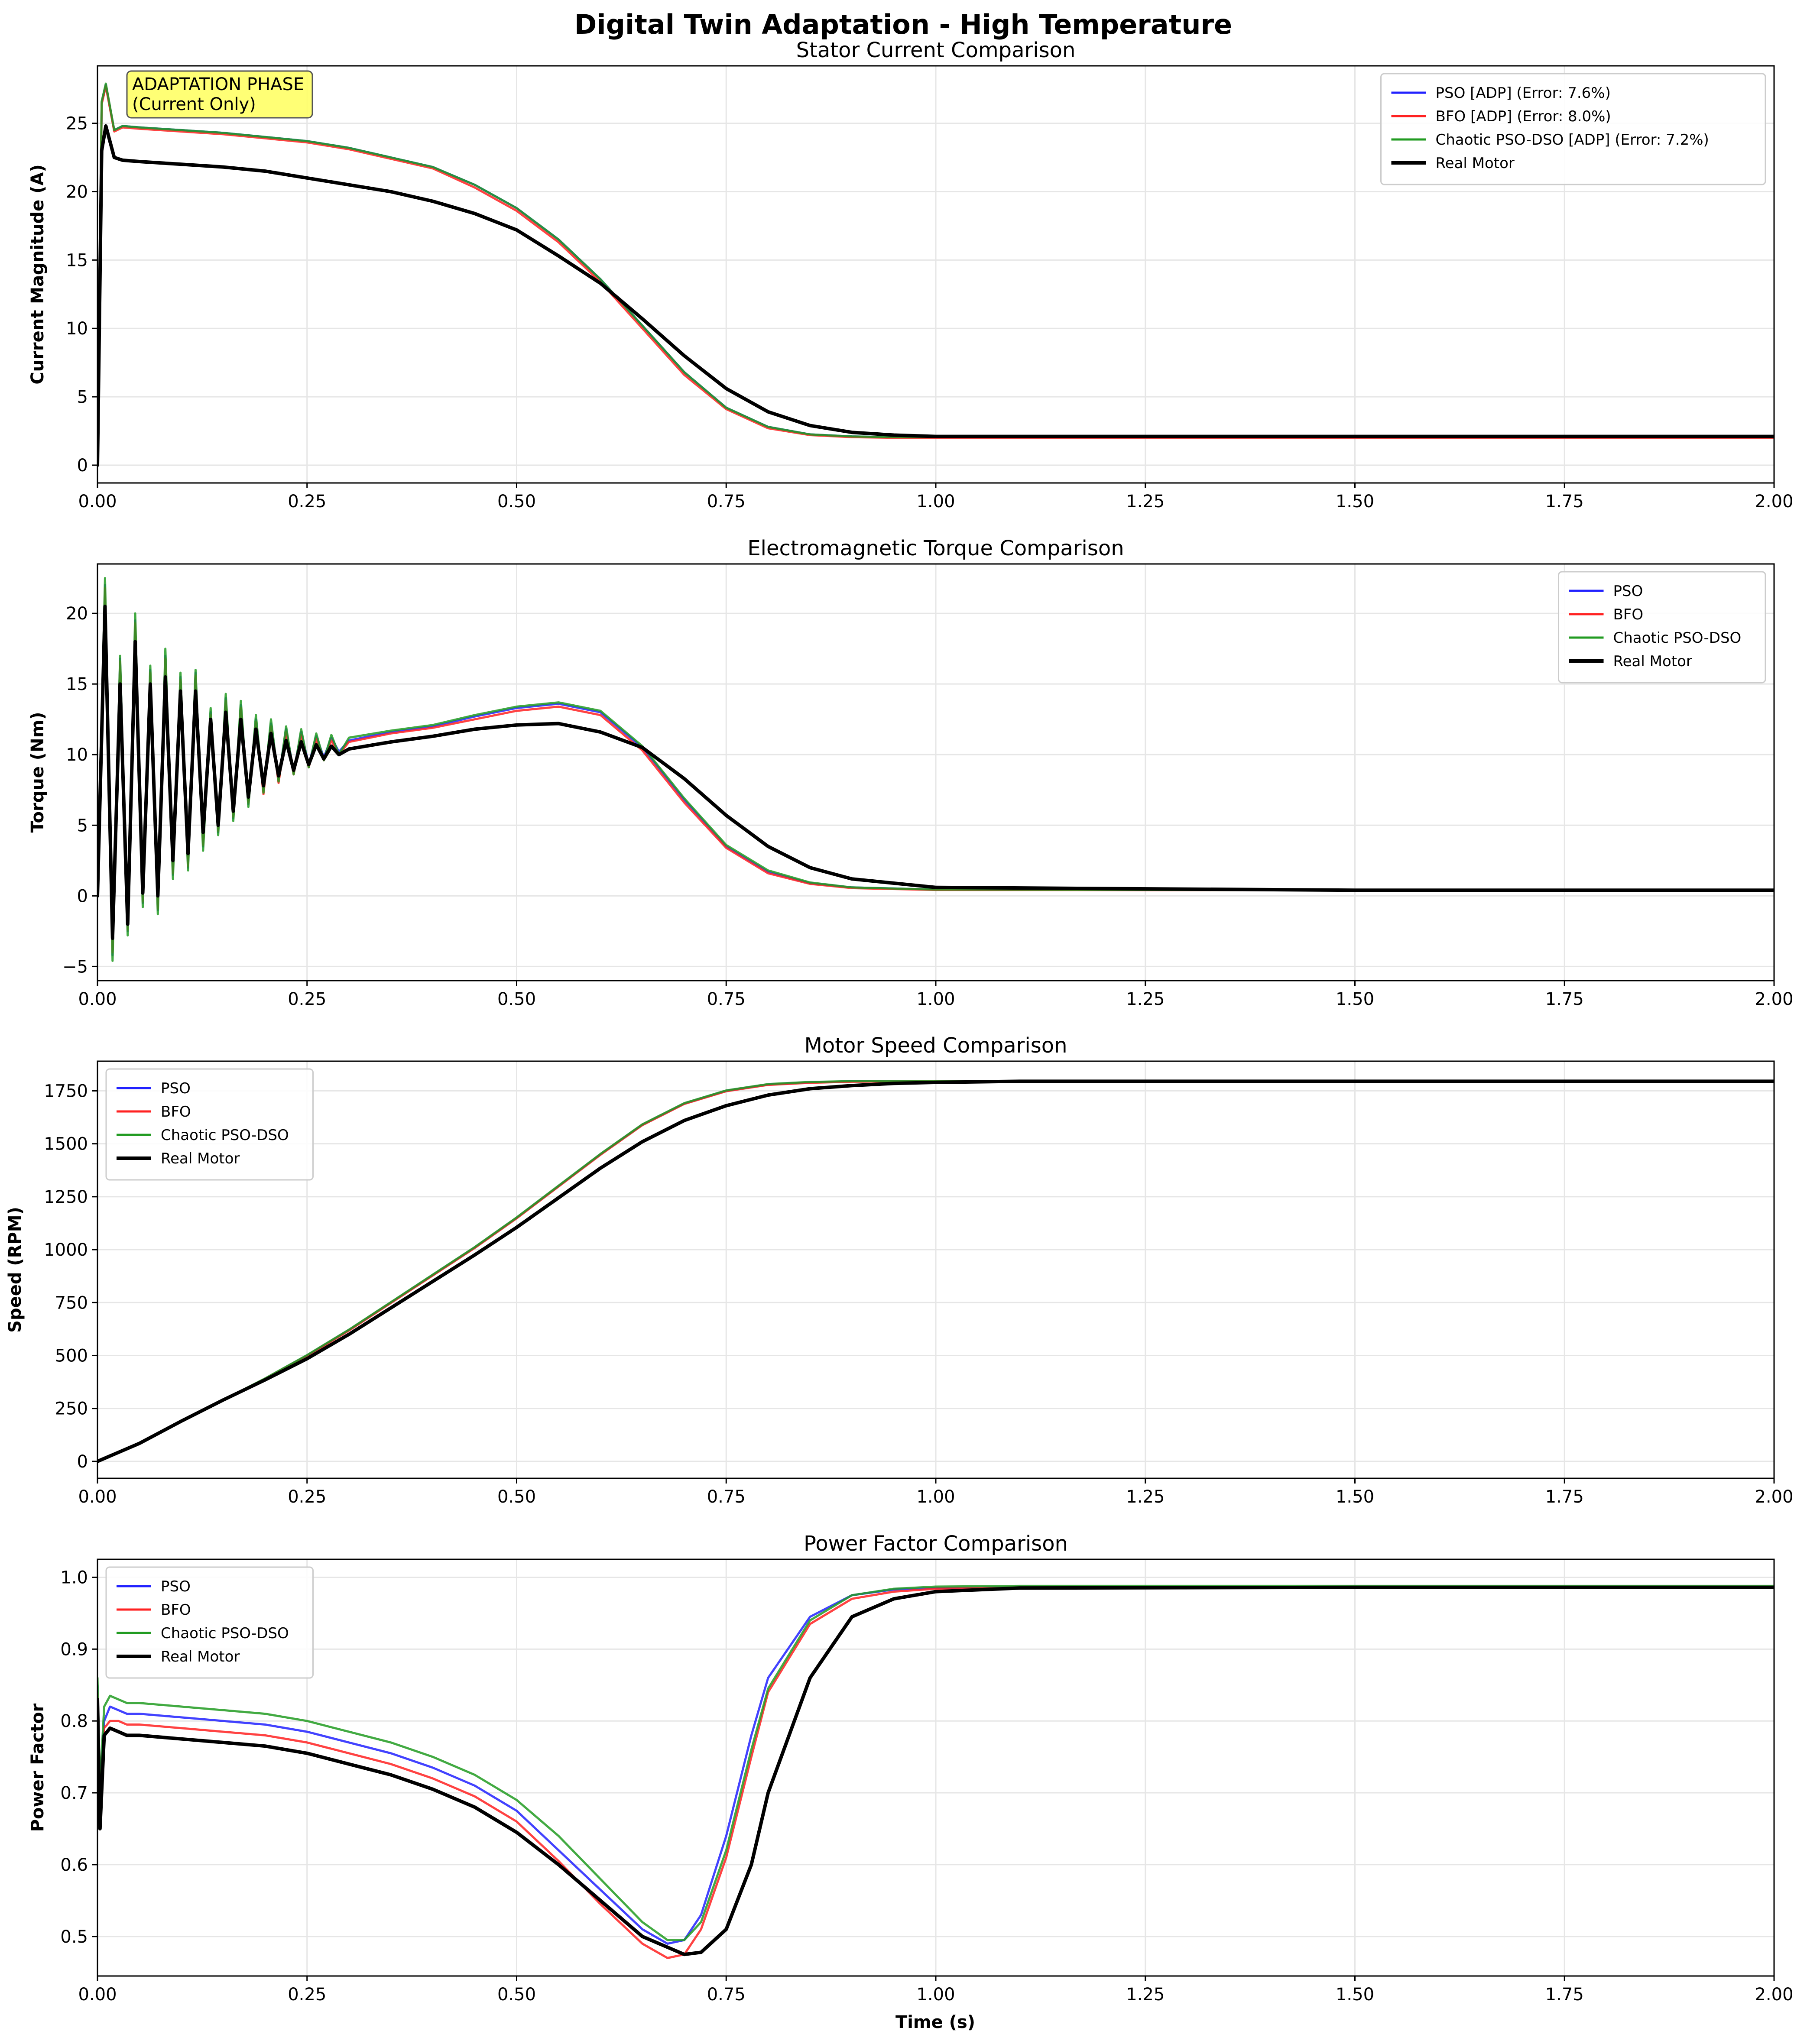  What do you see at coordinates (77, 684) in the screenshot?
I see `y-tick-label: 15` at bounding box center [77, 684].